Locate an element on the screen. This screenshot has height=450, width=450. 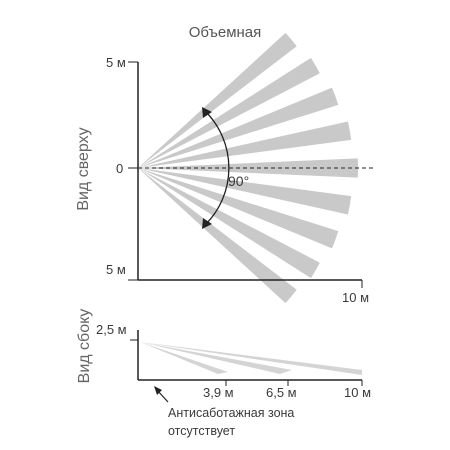
arc-arrowhead-top is located at coordinates (207, 112).